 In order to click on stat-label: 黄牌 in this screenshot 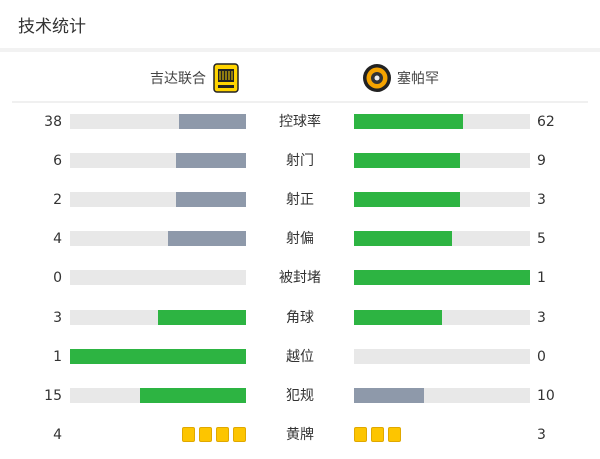, I will do `click(300, 435)`.